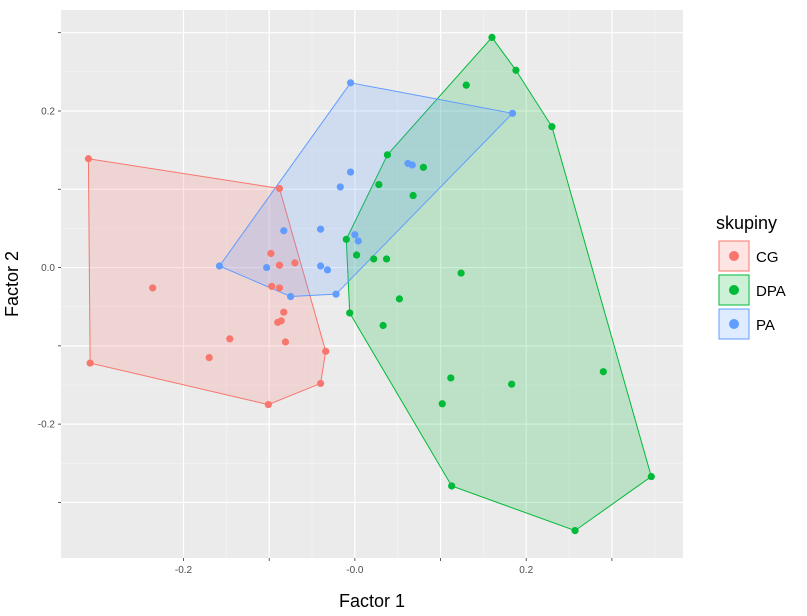 The width and height of the screenshot is (807, 616). I want to click on y-tick-label: -0.2, so click(47, 425).